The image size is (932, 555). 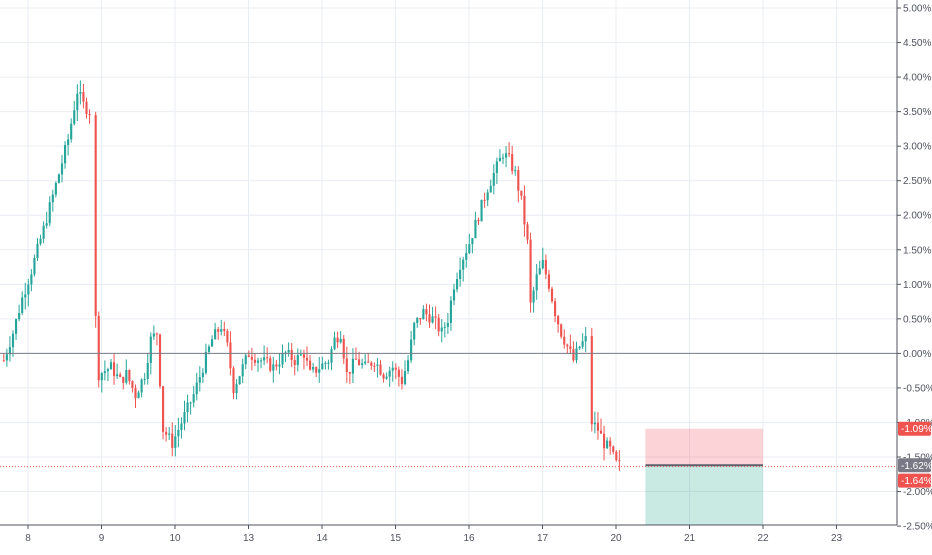 I want to click on x-tick-label: 10, so click(x=175, y=538).